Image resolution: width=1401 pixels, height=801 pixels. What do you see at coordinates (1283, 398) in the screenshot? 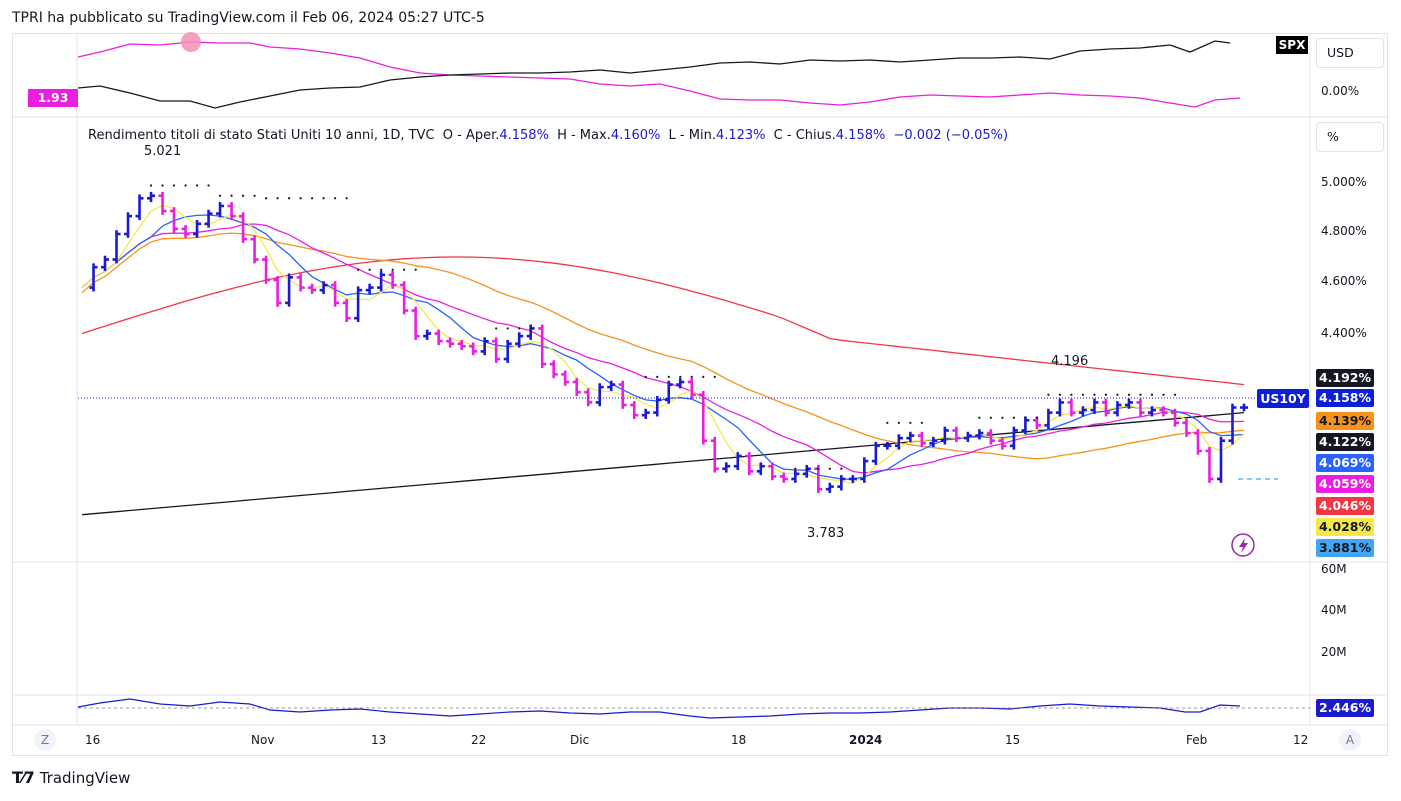
I see `us10y-symbol-tag: US10Y` at bounding box center [1283, 398].